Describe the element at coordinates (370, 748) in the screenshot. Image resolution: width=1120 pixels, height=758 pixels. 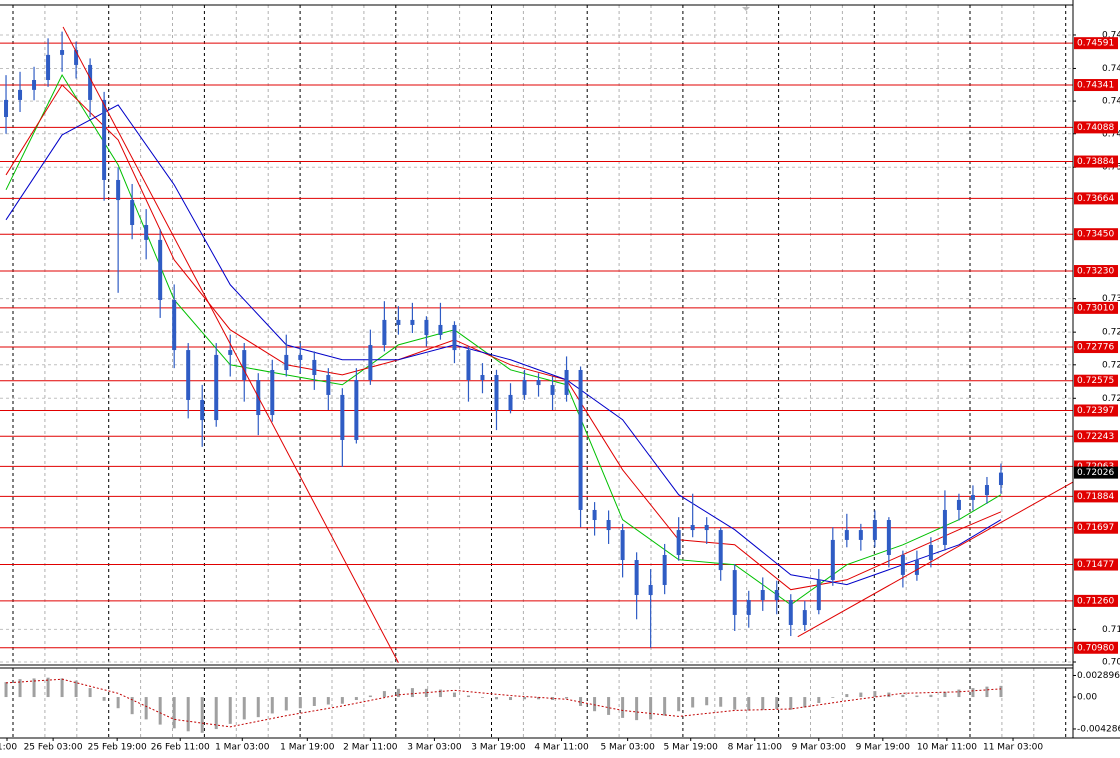
I see `x-tick-label: 2 Mar 11:00` at that location.